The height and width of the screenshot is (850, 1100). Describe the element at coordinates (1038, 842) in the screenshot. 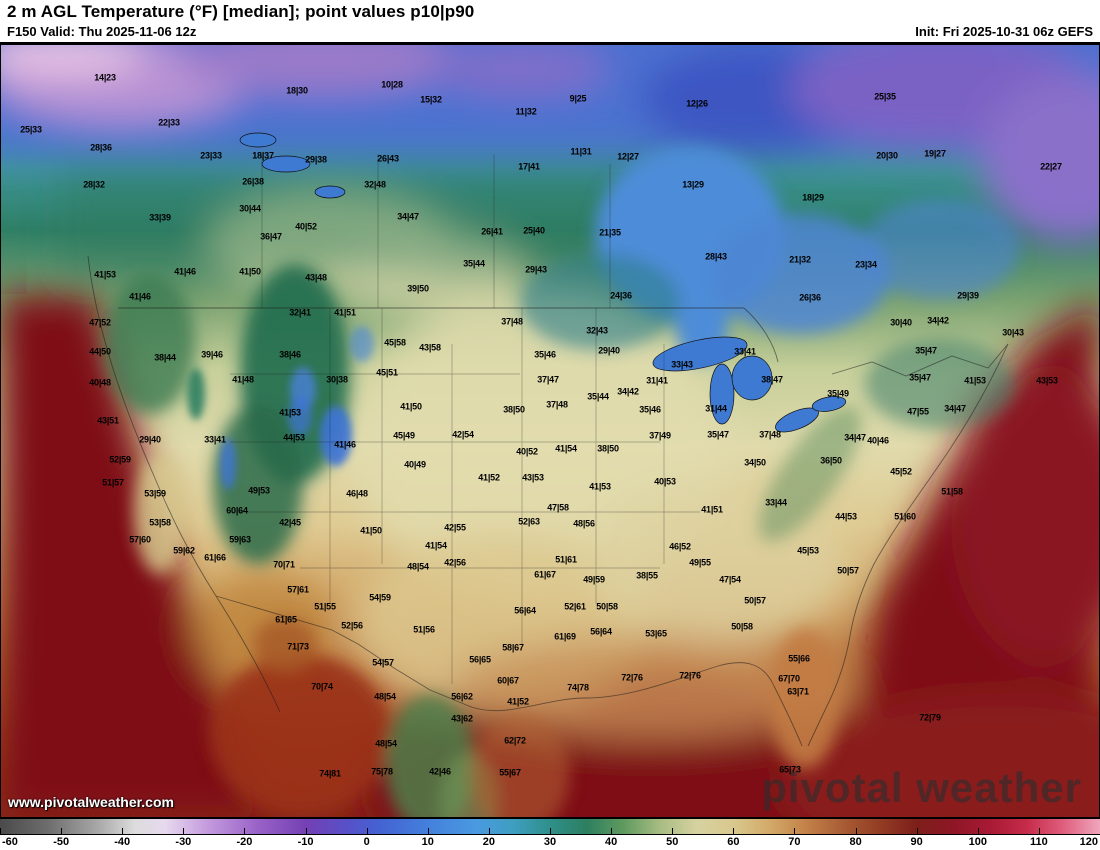

I see `colorbar-tick-label: 110` at that location.